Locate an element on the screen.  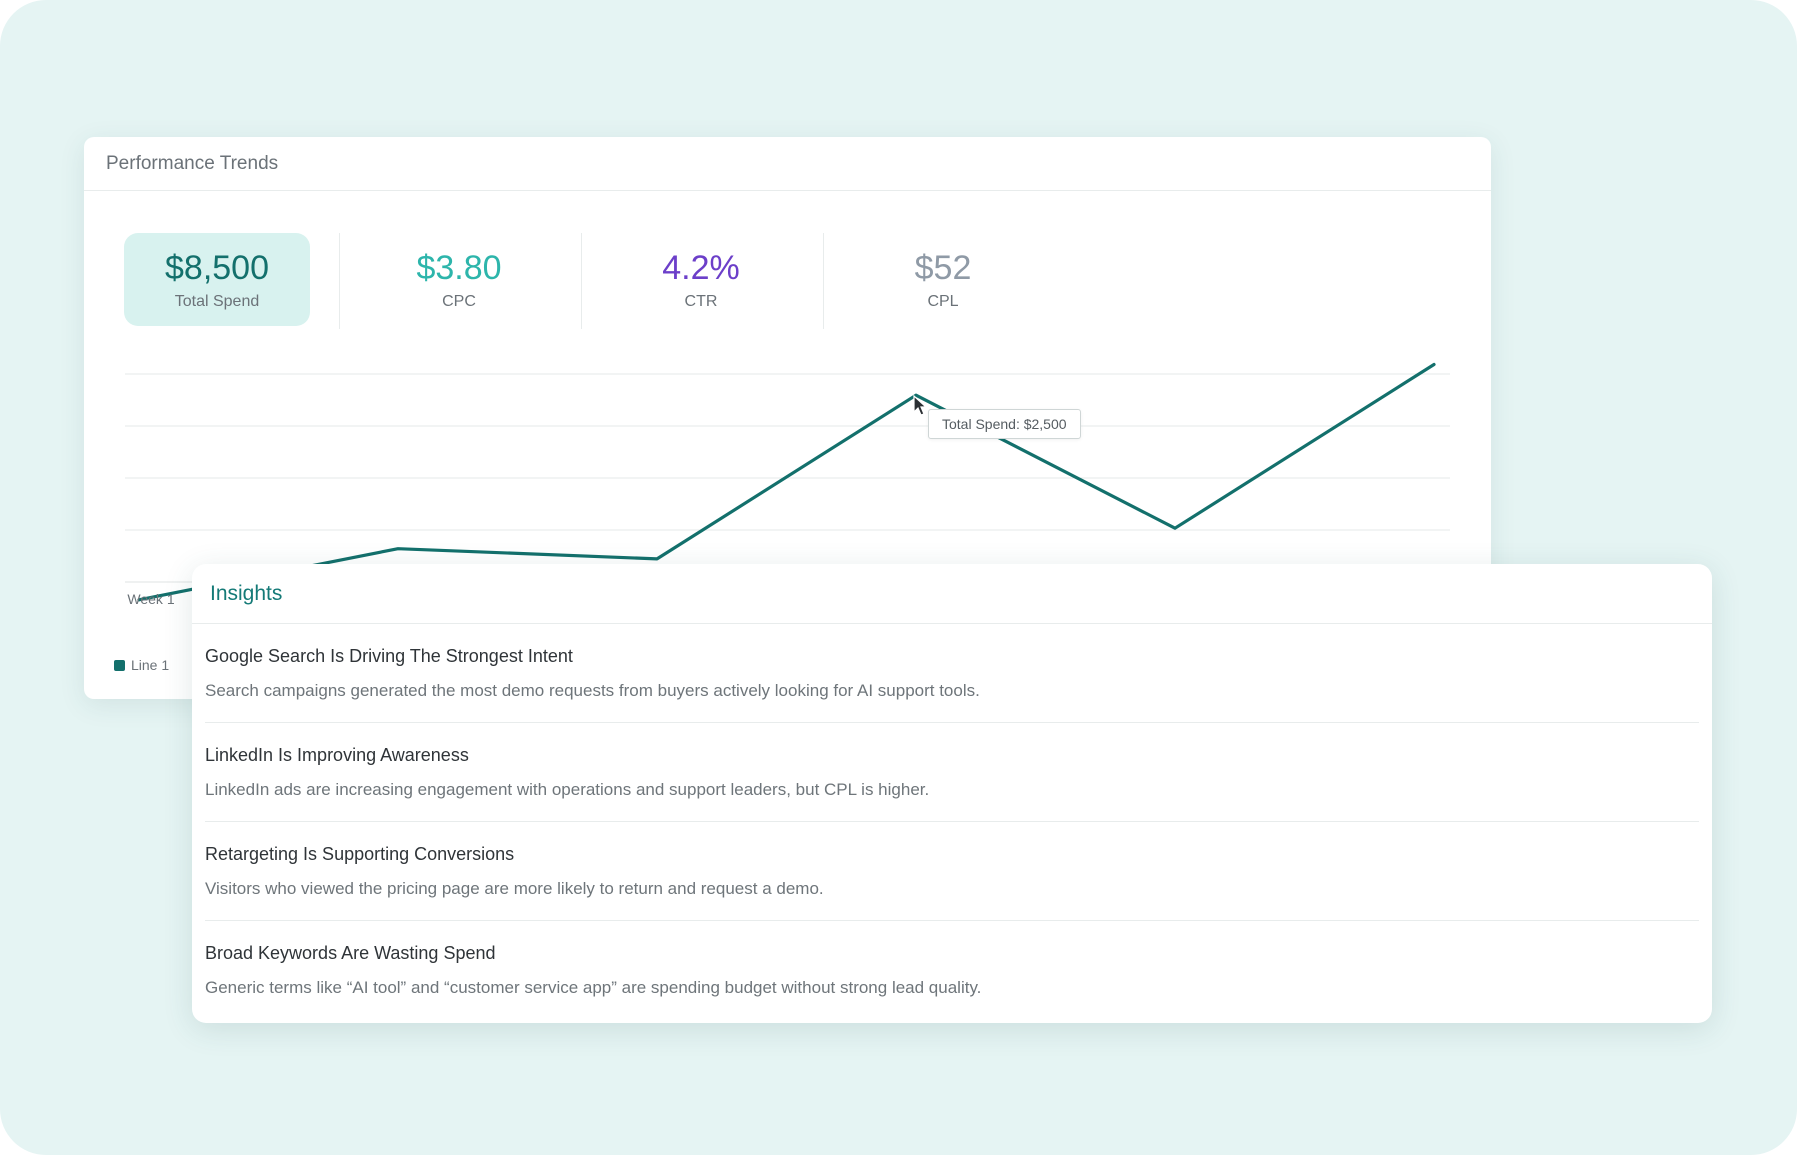
chart-tooltip: Total Spend: $2,500 is located at coordinates (1004, 424).